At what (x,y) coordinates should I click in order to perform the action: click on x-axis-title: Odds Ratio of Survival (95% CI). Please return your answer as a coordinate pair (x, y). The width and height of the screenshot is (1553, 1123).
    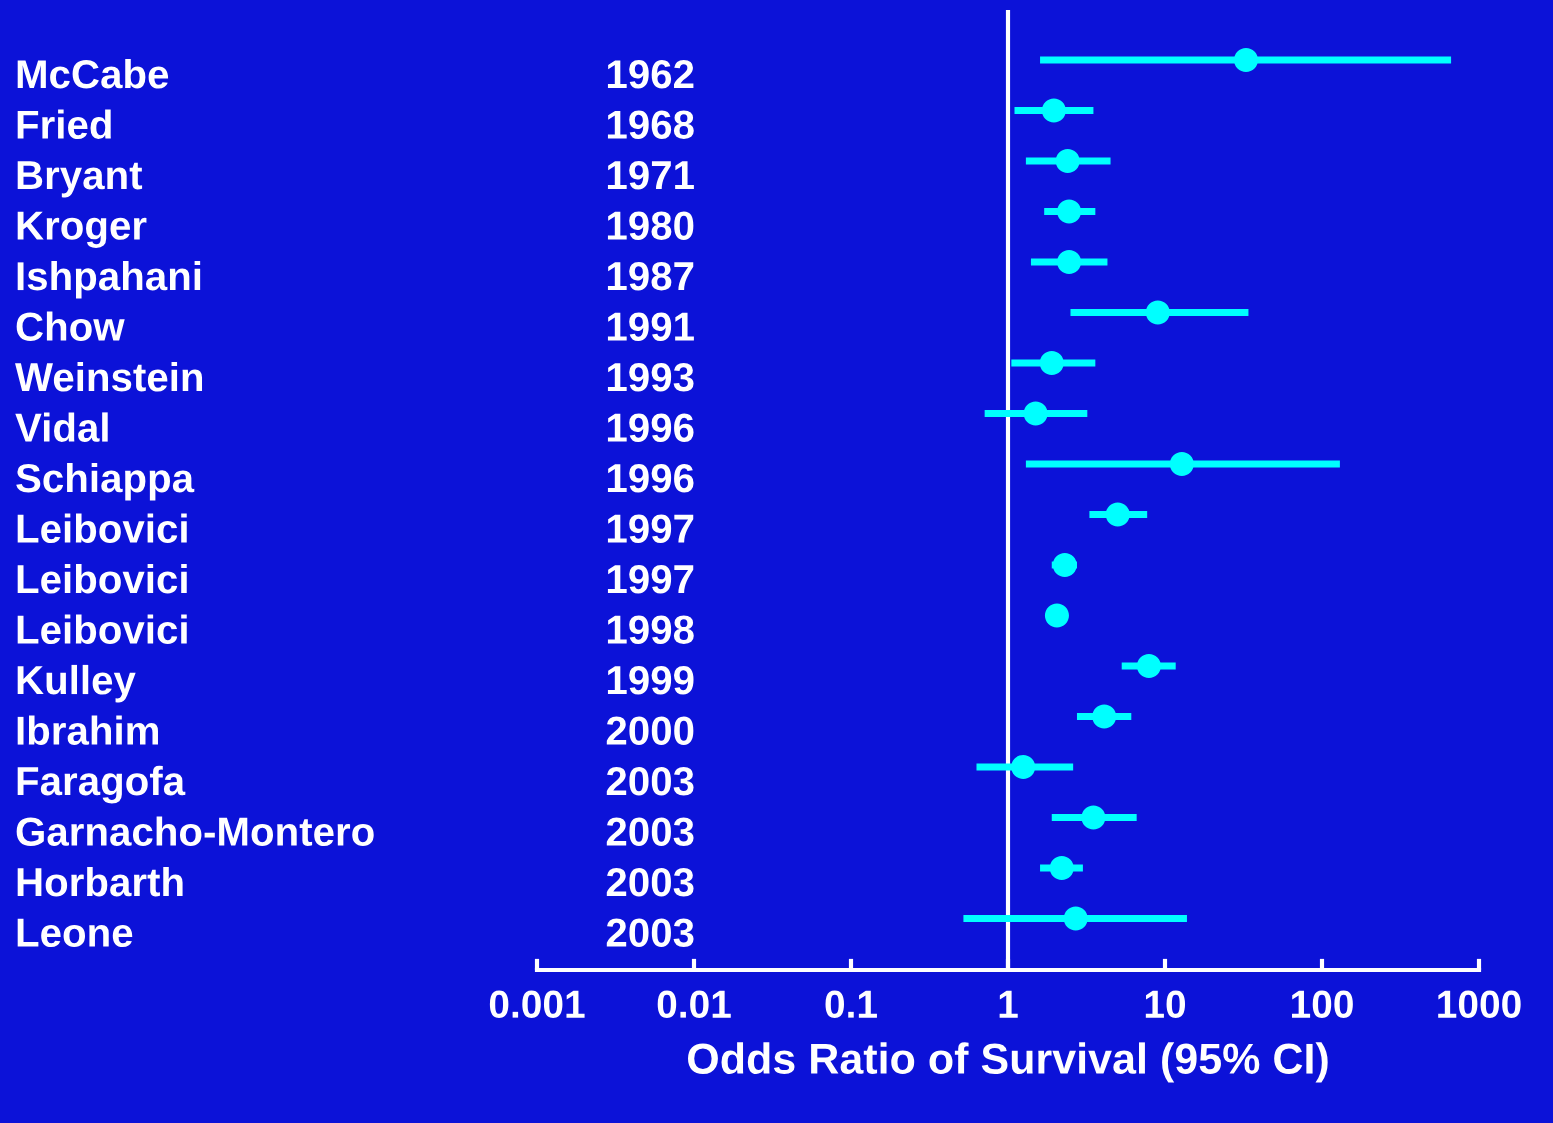
    Looking at the image, I should click on (1008, 1062).